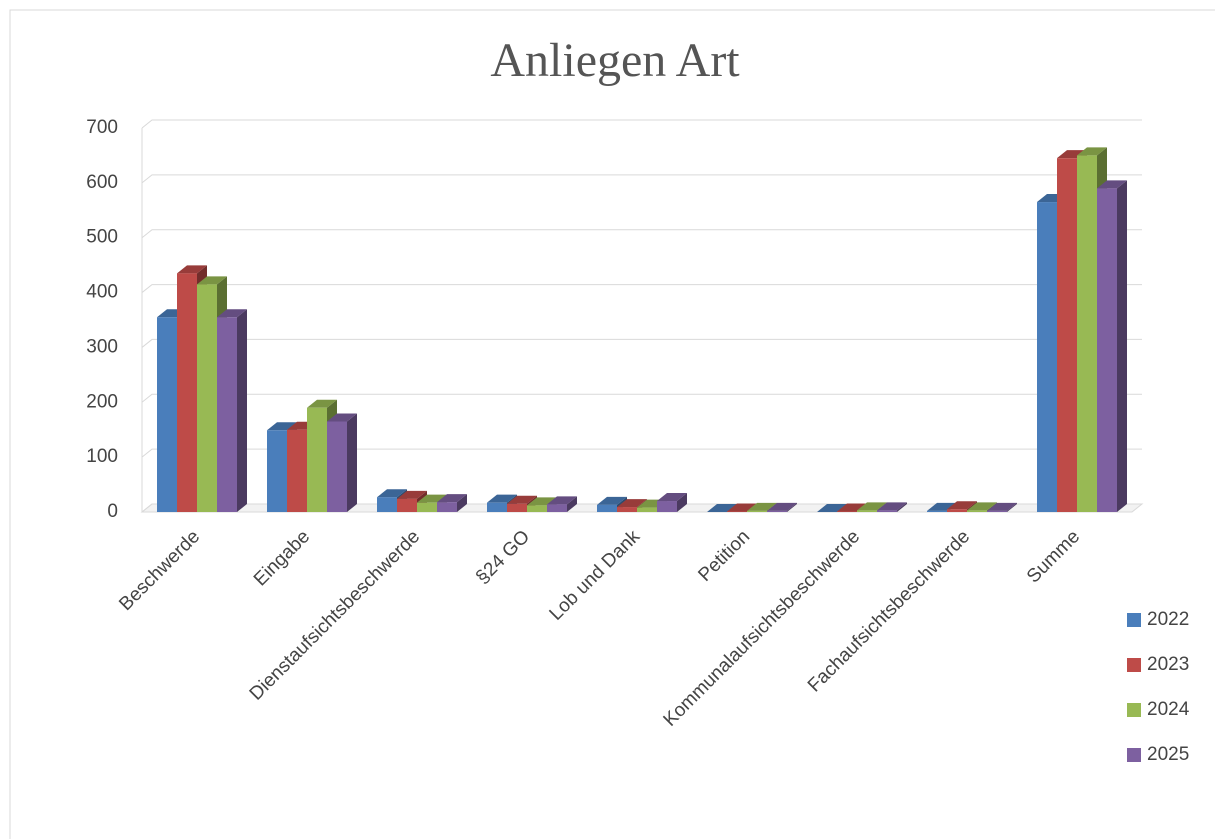 Image resolution: width=1215 pixels, height=839 pixels. I want to click on x-tick-label: Petition, so click(724, 556).